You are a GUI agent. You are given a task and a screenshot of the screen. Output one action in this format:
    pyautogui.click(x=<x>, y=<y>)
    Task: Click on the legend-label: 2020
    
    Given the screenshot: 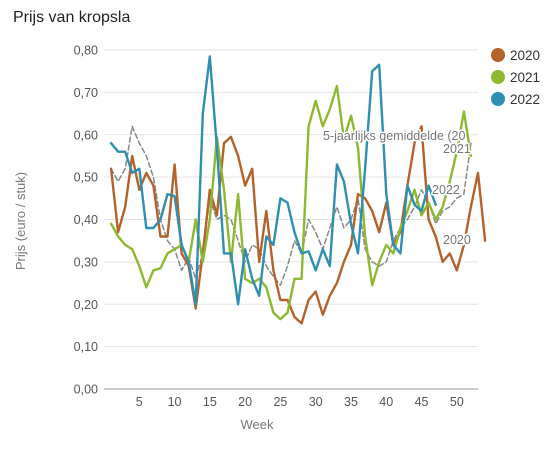 What is the action you would take?
    pyautogui.click(x=525, y=55)
    